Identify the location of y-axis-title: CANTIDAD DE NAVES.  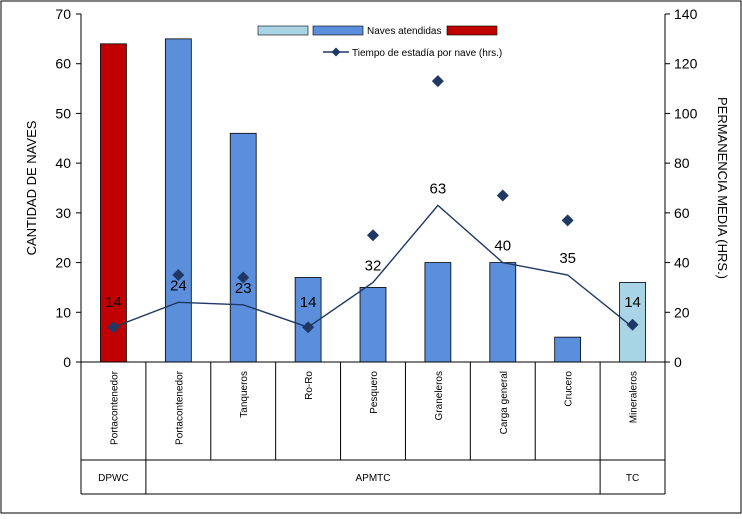
(31, 187).